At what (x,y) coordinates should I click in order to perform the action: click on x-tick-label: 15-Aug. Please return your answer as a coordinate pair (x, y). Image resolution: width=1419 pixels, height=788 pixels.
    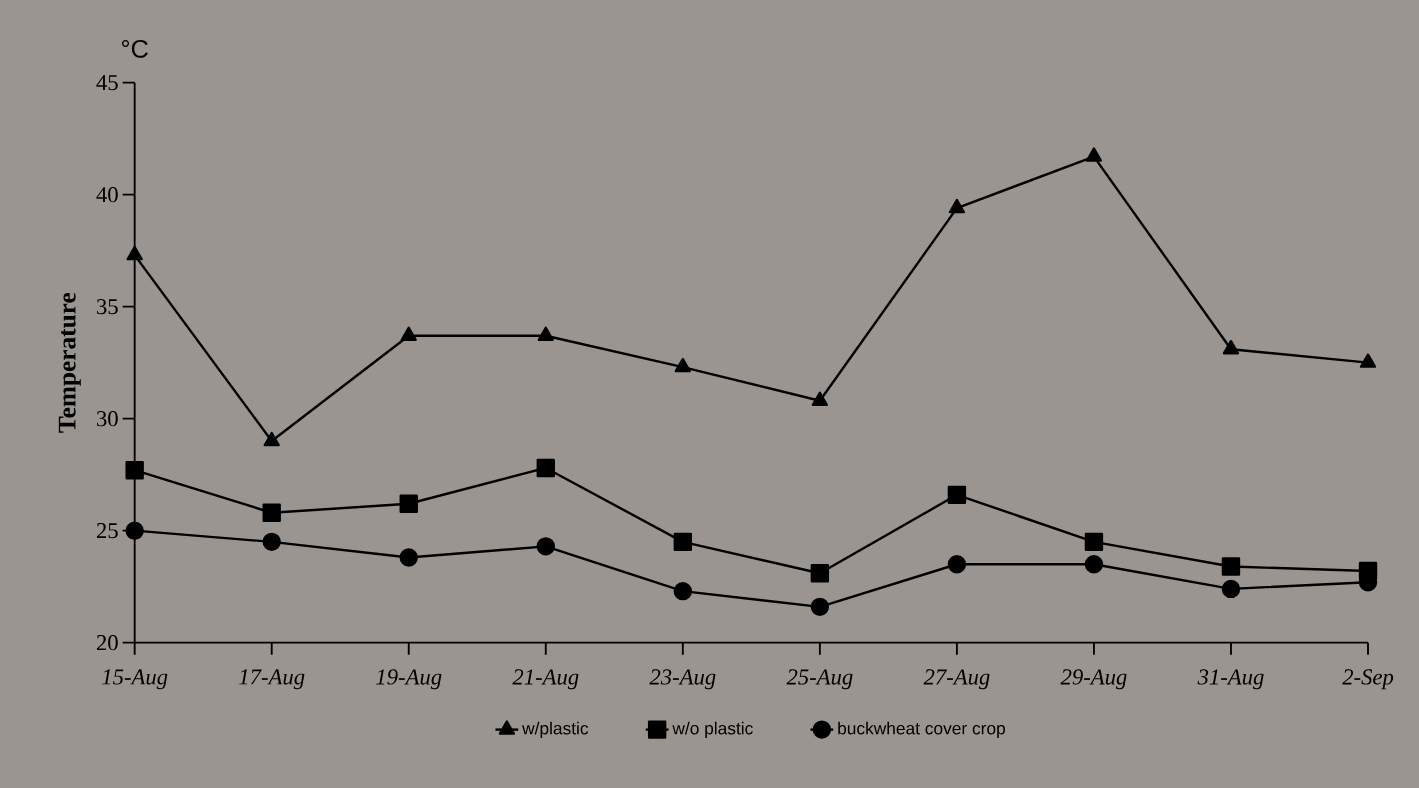
    Looking at the image, I should click on (135, 679).